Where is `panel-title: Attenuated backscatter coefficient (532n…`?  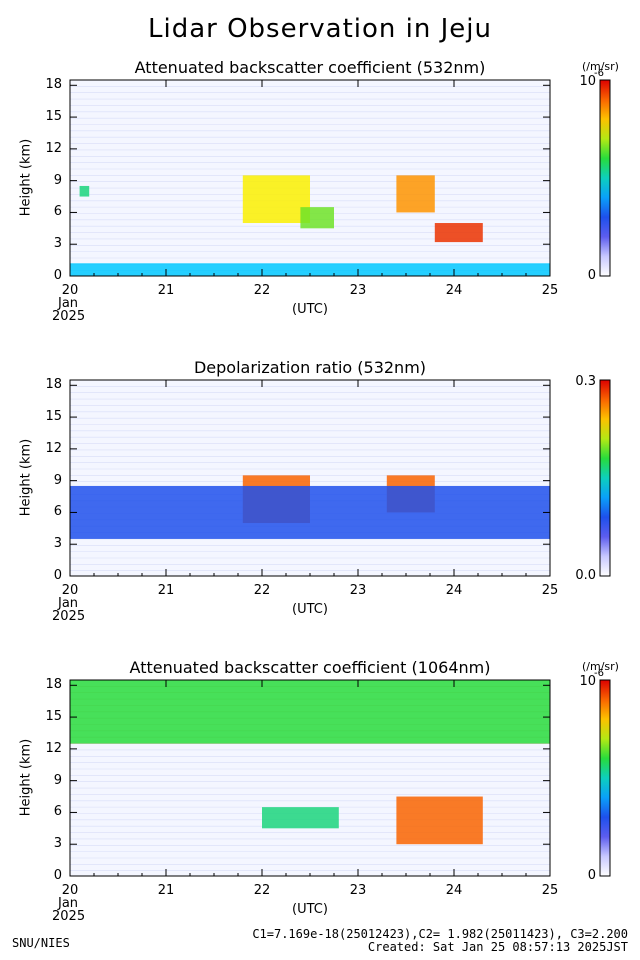 panel-title: Attenuated backscatter coefficient (532n… is located at coordinates (310, 67).